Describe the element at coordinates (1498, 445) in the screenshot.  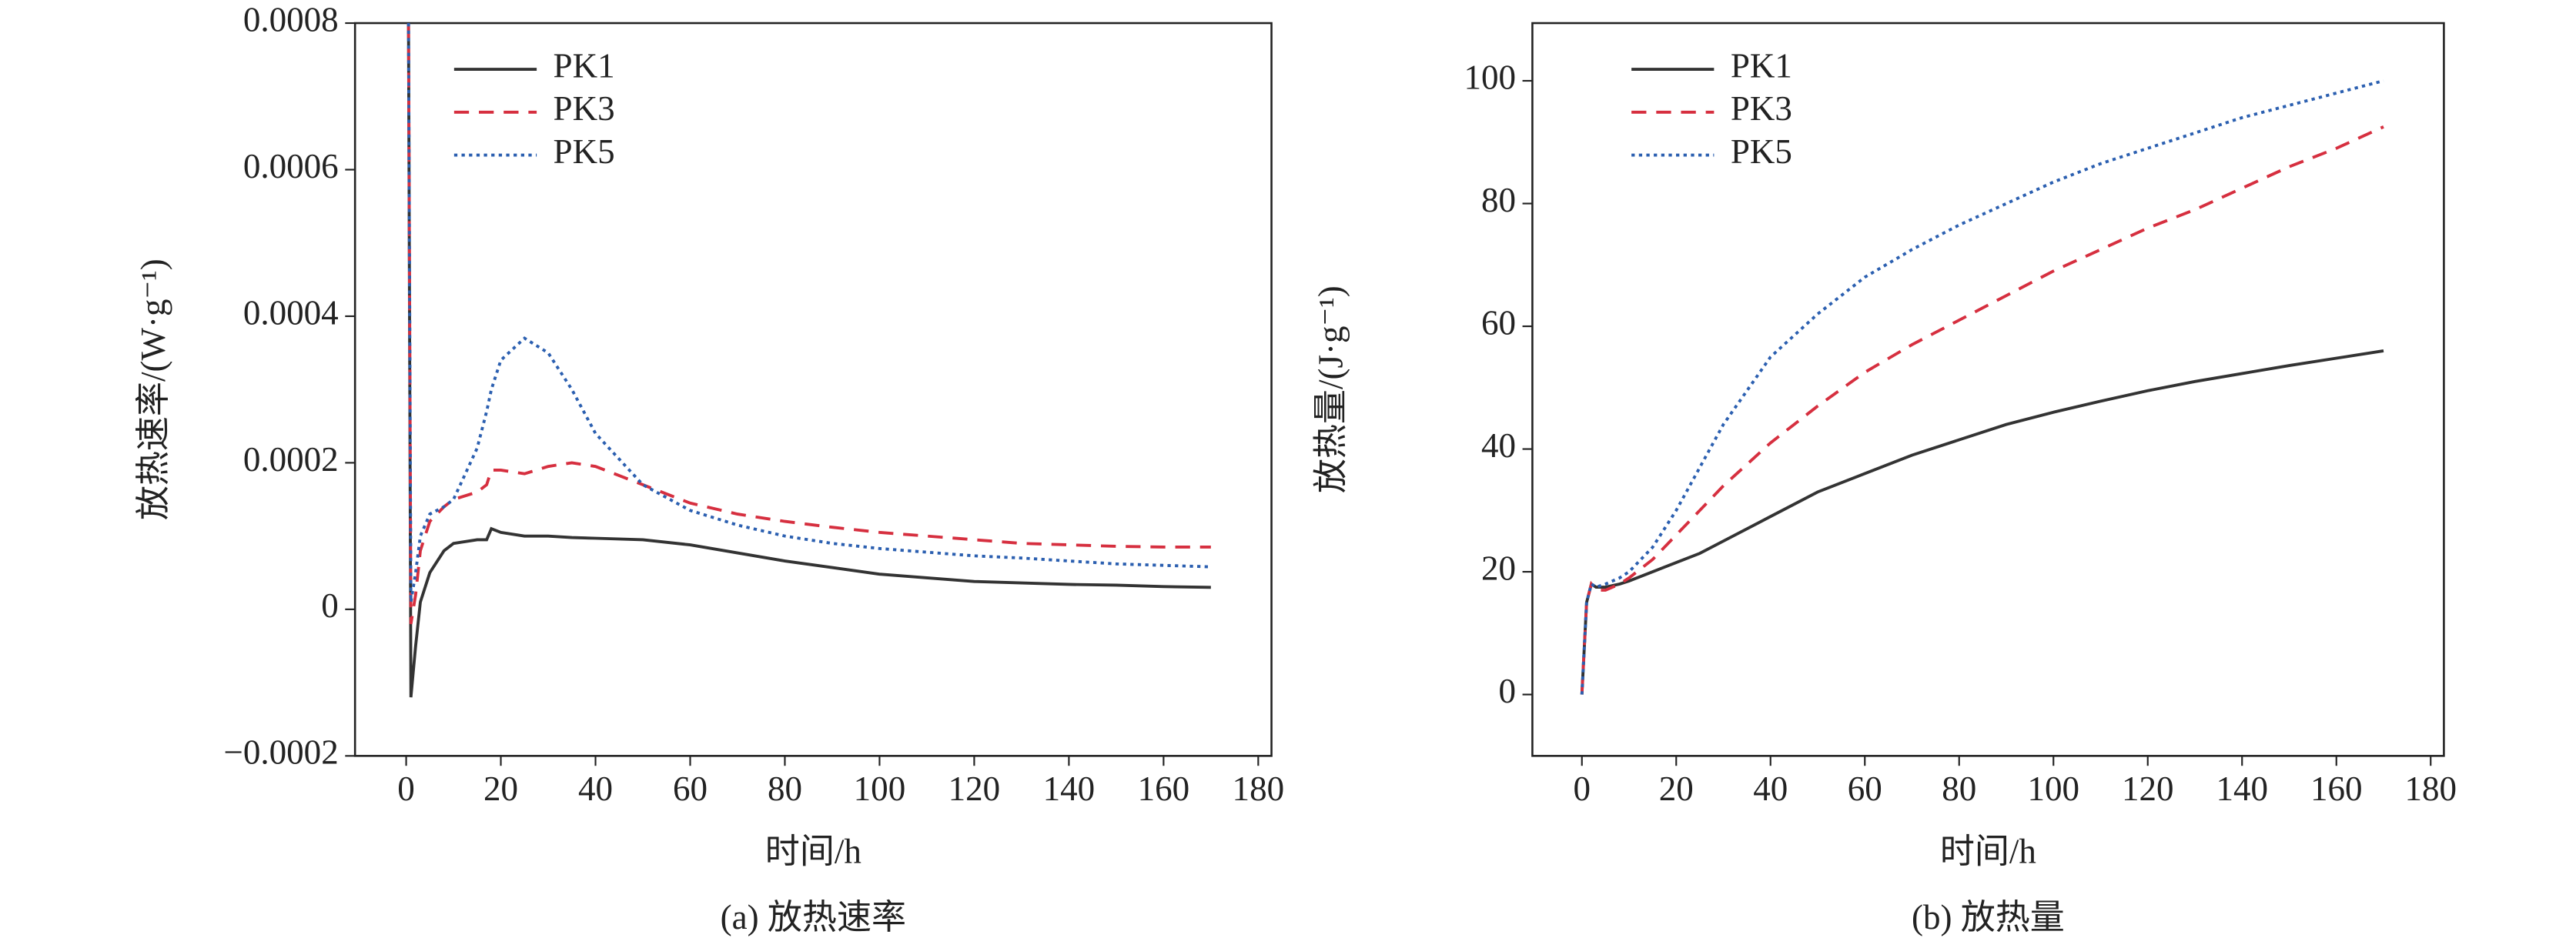
I see `y-tick-label: 40` at that location.